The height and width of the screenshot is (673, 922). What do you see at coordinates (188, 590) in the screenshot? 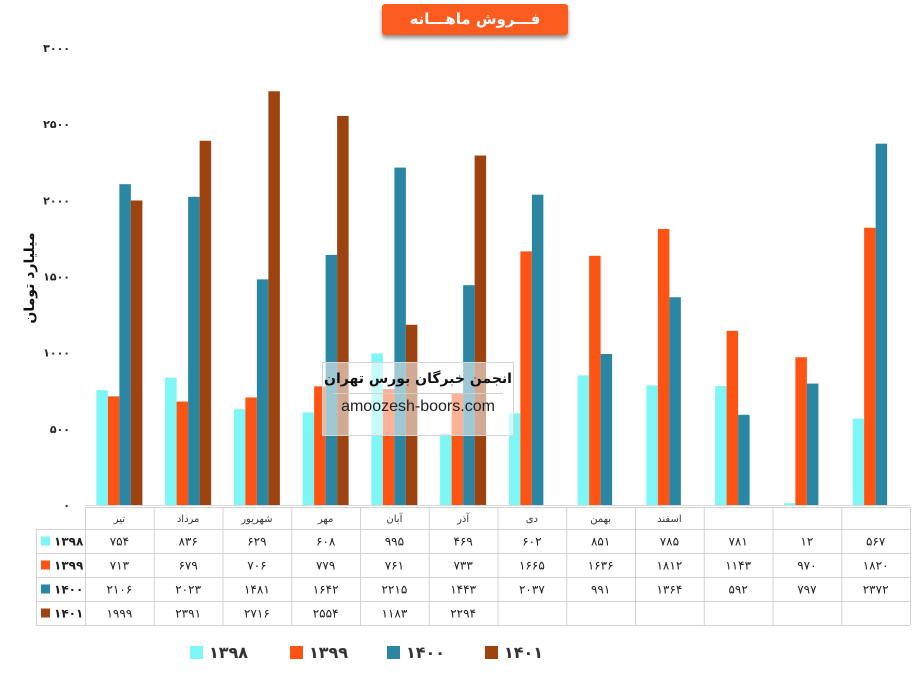
I see `table-cell: ۲۰۲۳` at bounding box center [188, 590].